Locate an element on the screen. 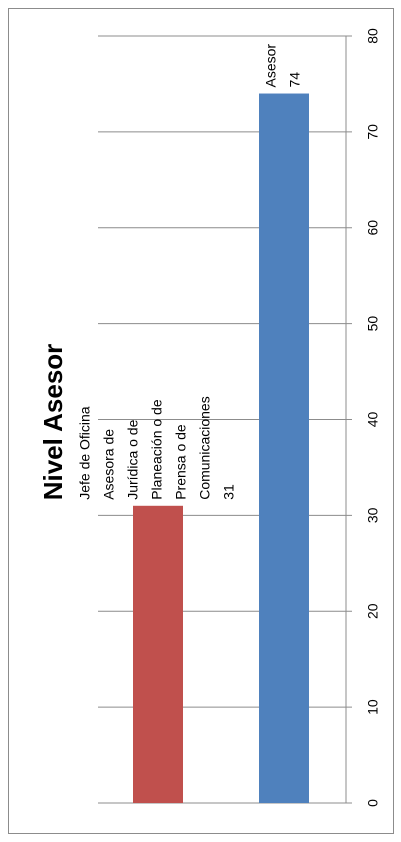 The width and height of the screenshot is (401, 842). data-label: Comunicaciones is located at coordinates (205, 448).